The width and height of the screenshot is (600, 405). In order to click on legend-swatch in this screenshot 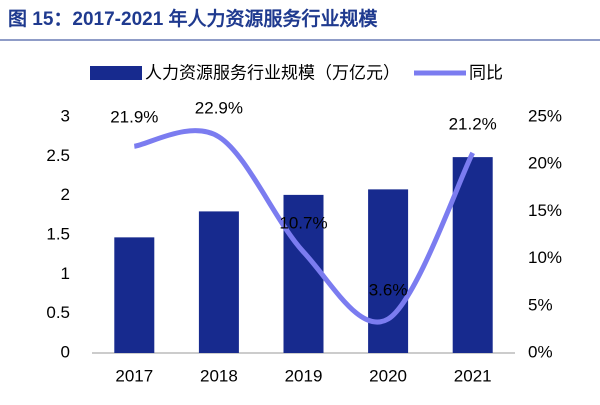, I will do `click(116, 73)`.